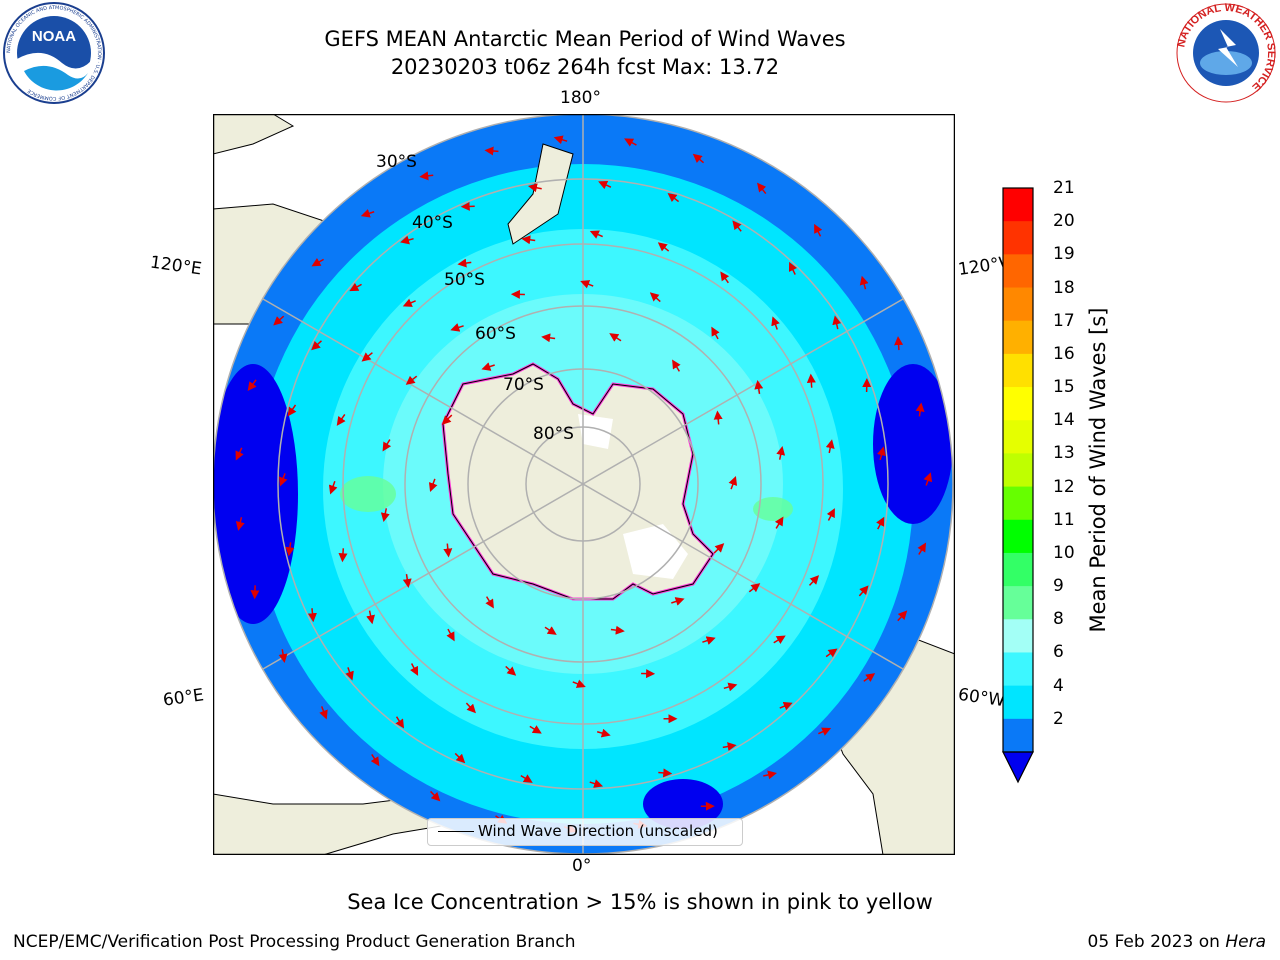 The width and height of the screenshot is (1280, 960). What do you see at coordinates (1064, 221) in the screenshot?
I see `colorbar-tick-label: 20` at bounding box center [1064, 221].